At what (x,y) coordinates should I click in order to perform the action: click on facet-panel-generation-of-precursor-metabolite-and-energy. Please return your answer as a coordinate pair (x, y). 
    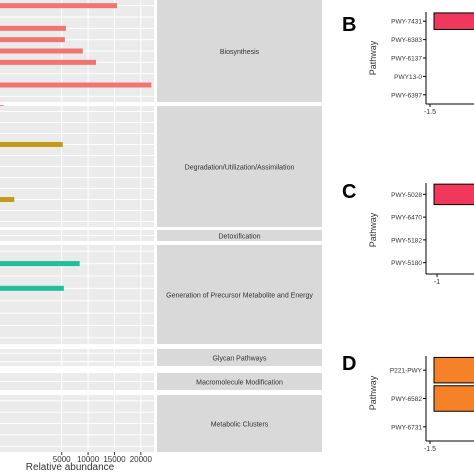
    Looking at the image, I should click on (77, 294).